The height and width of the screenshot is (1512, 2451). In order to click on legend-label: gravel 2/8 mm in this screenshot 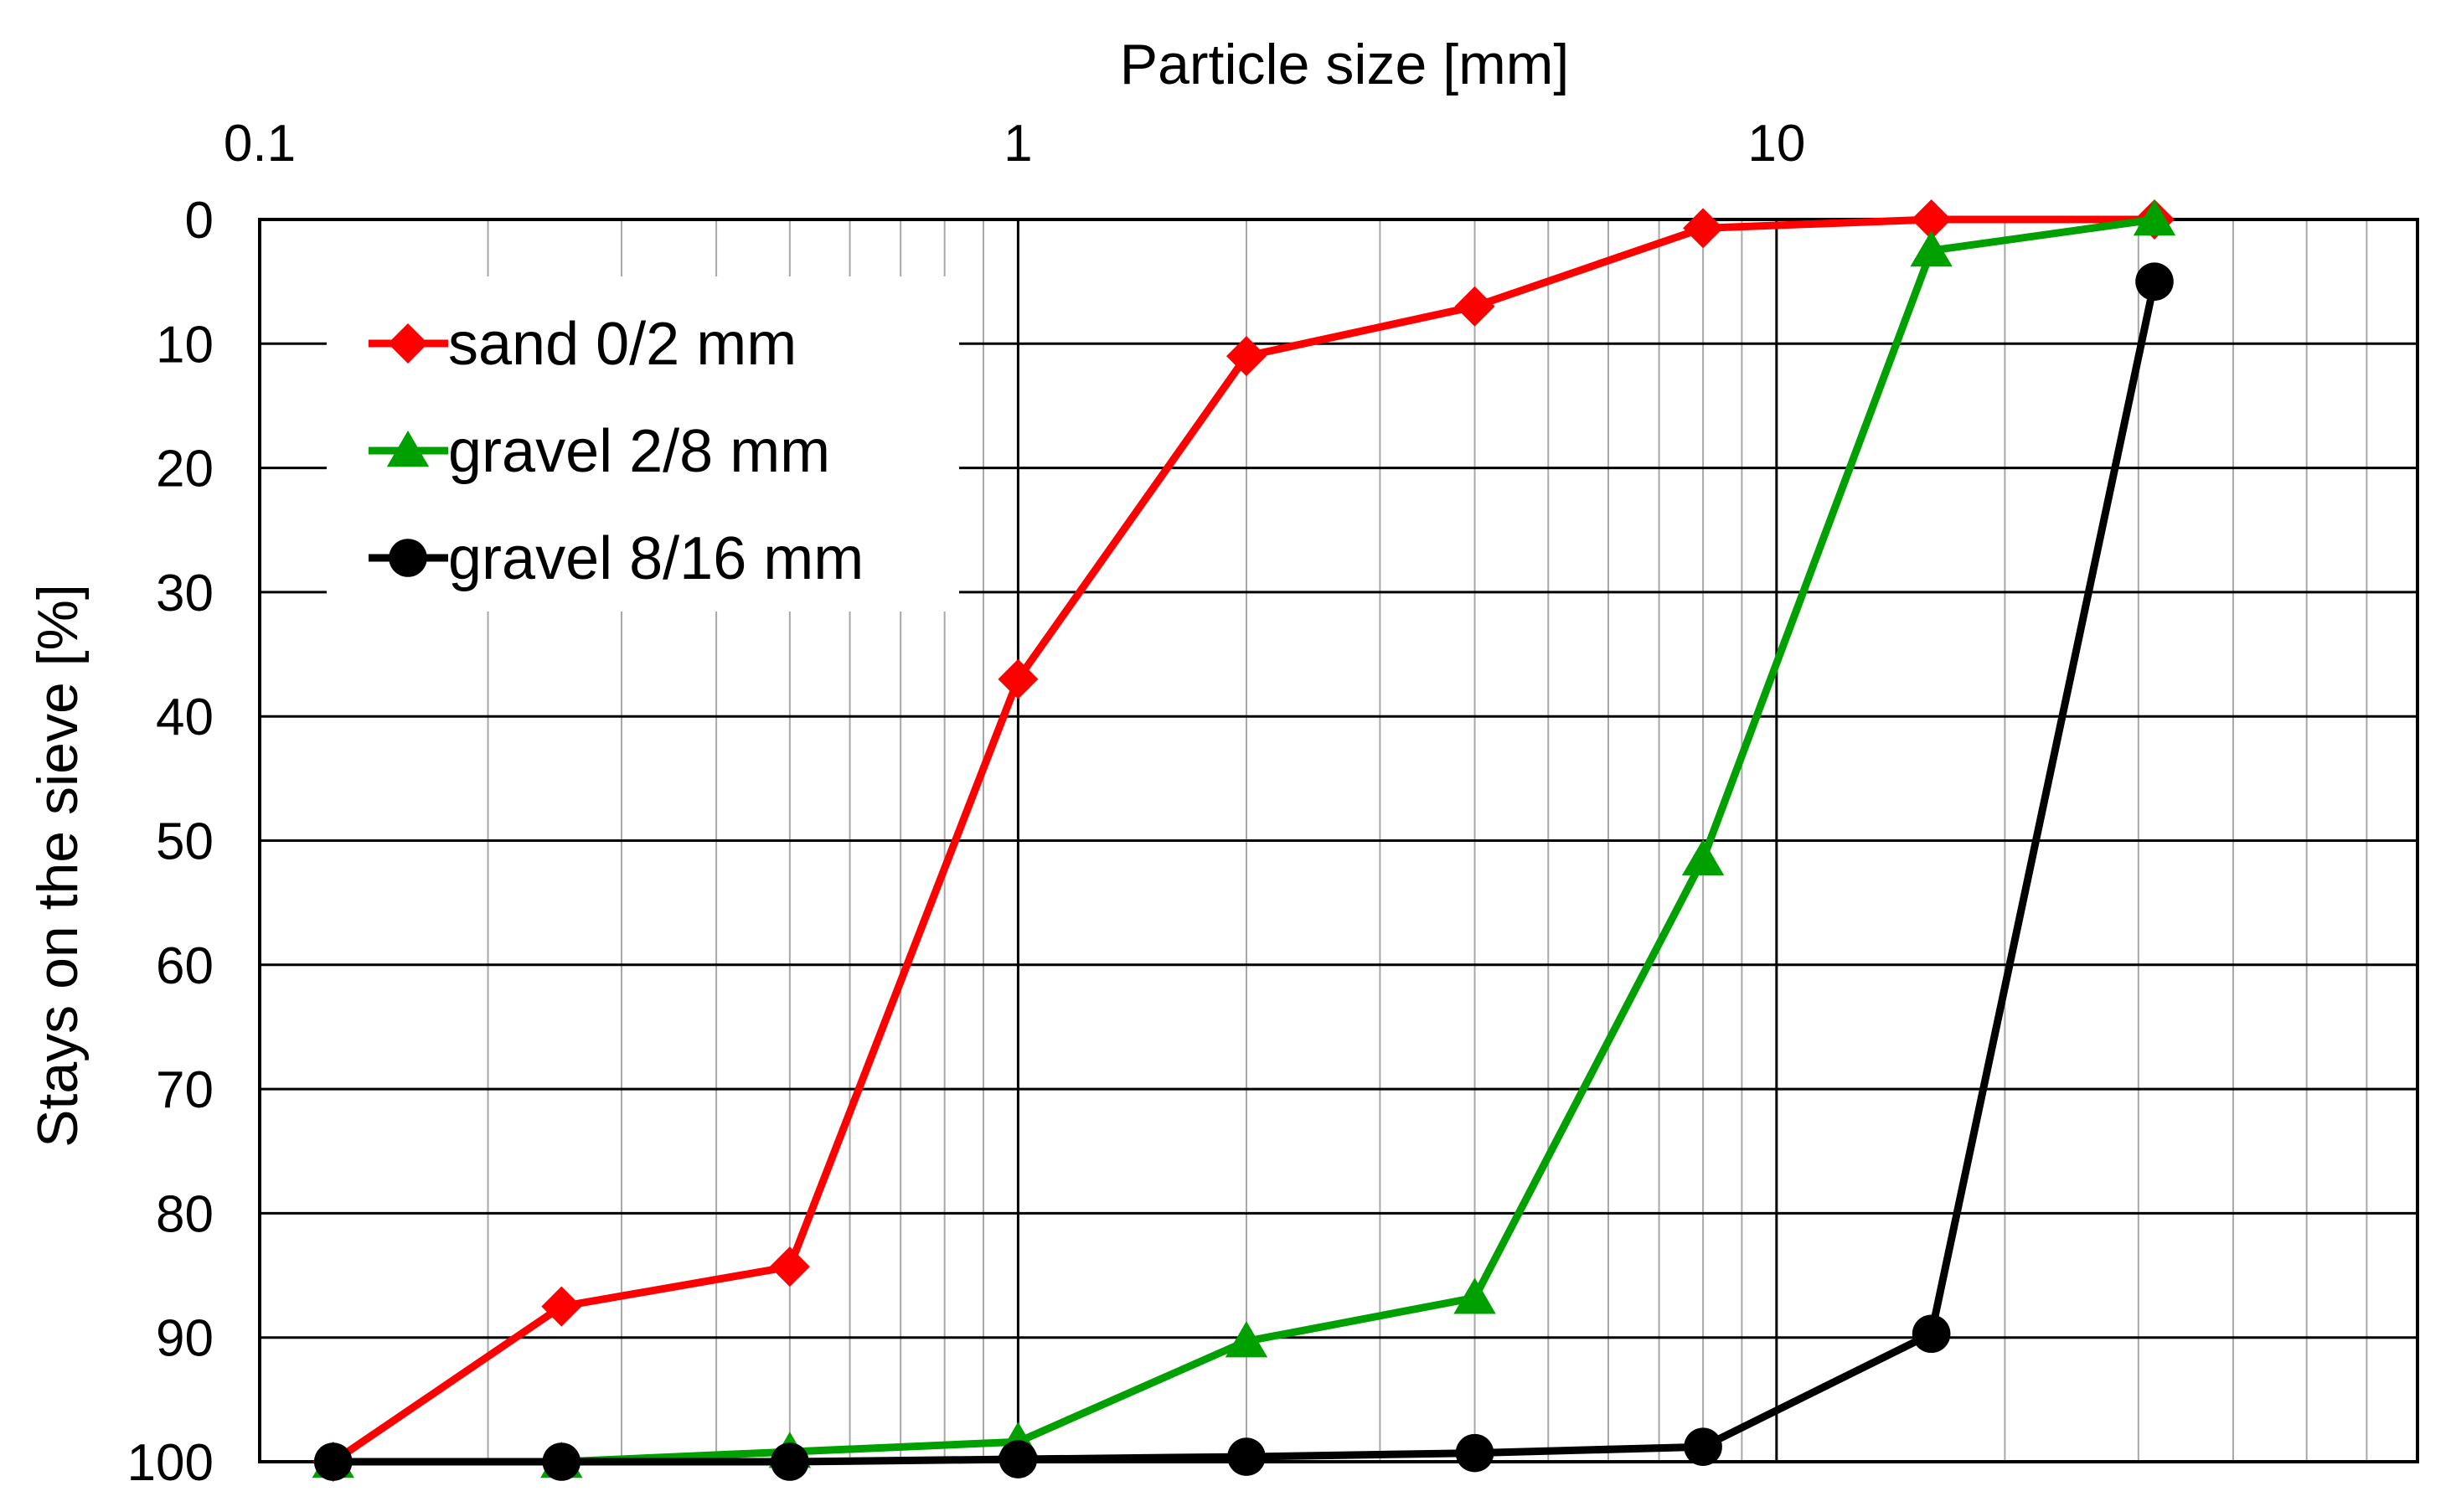, I will do `click(639, 451)`.